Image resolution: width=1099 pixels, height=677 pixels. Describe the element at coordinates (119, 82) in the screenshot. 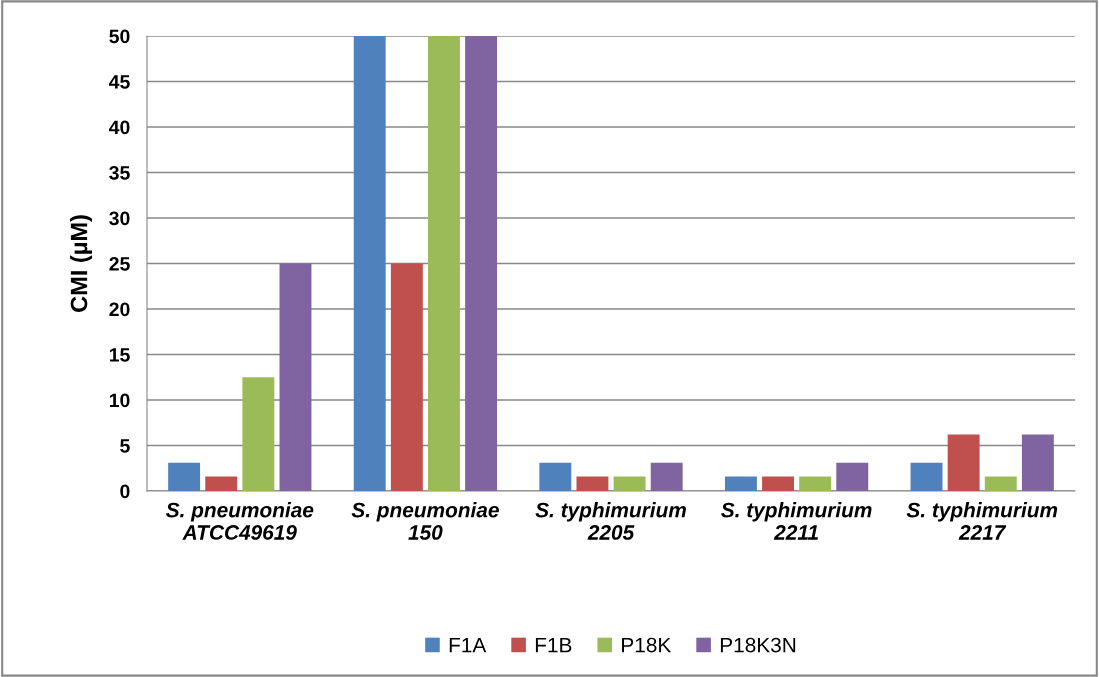

I see `y-tick-label: 45` at that location.